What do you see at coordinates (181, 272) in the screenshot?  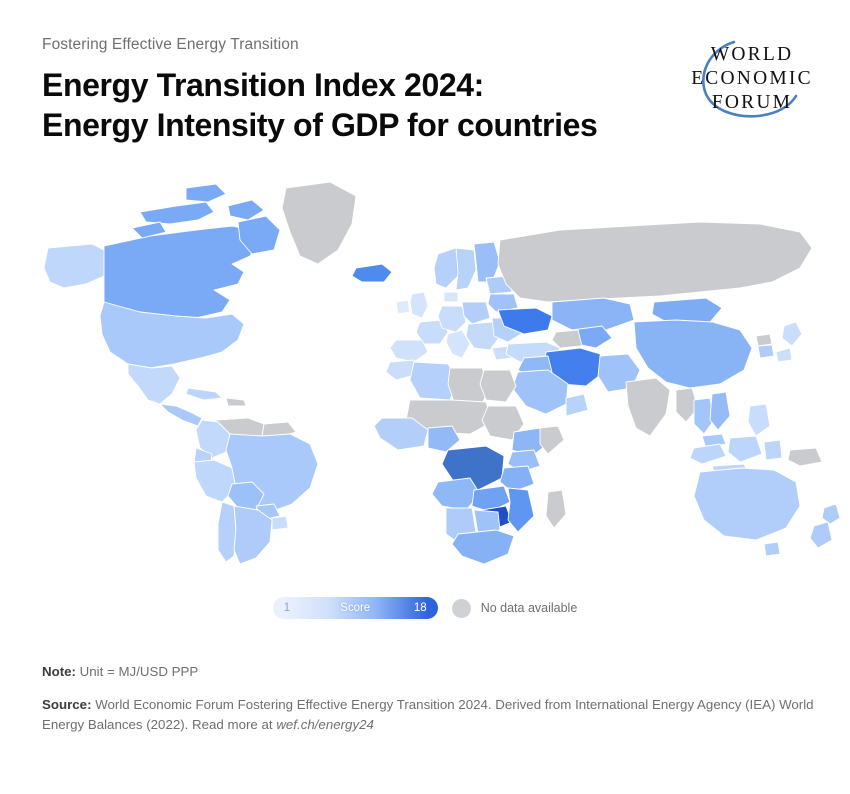 I see `country-canada` at bounding box center [181, 272].